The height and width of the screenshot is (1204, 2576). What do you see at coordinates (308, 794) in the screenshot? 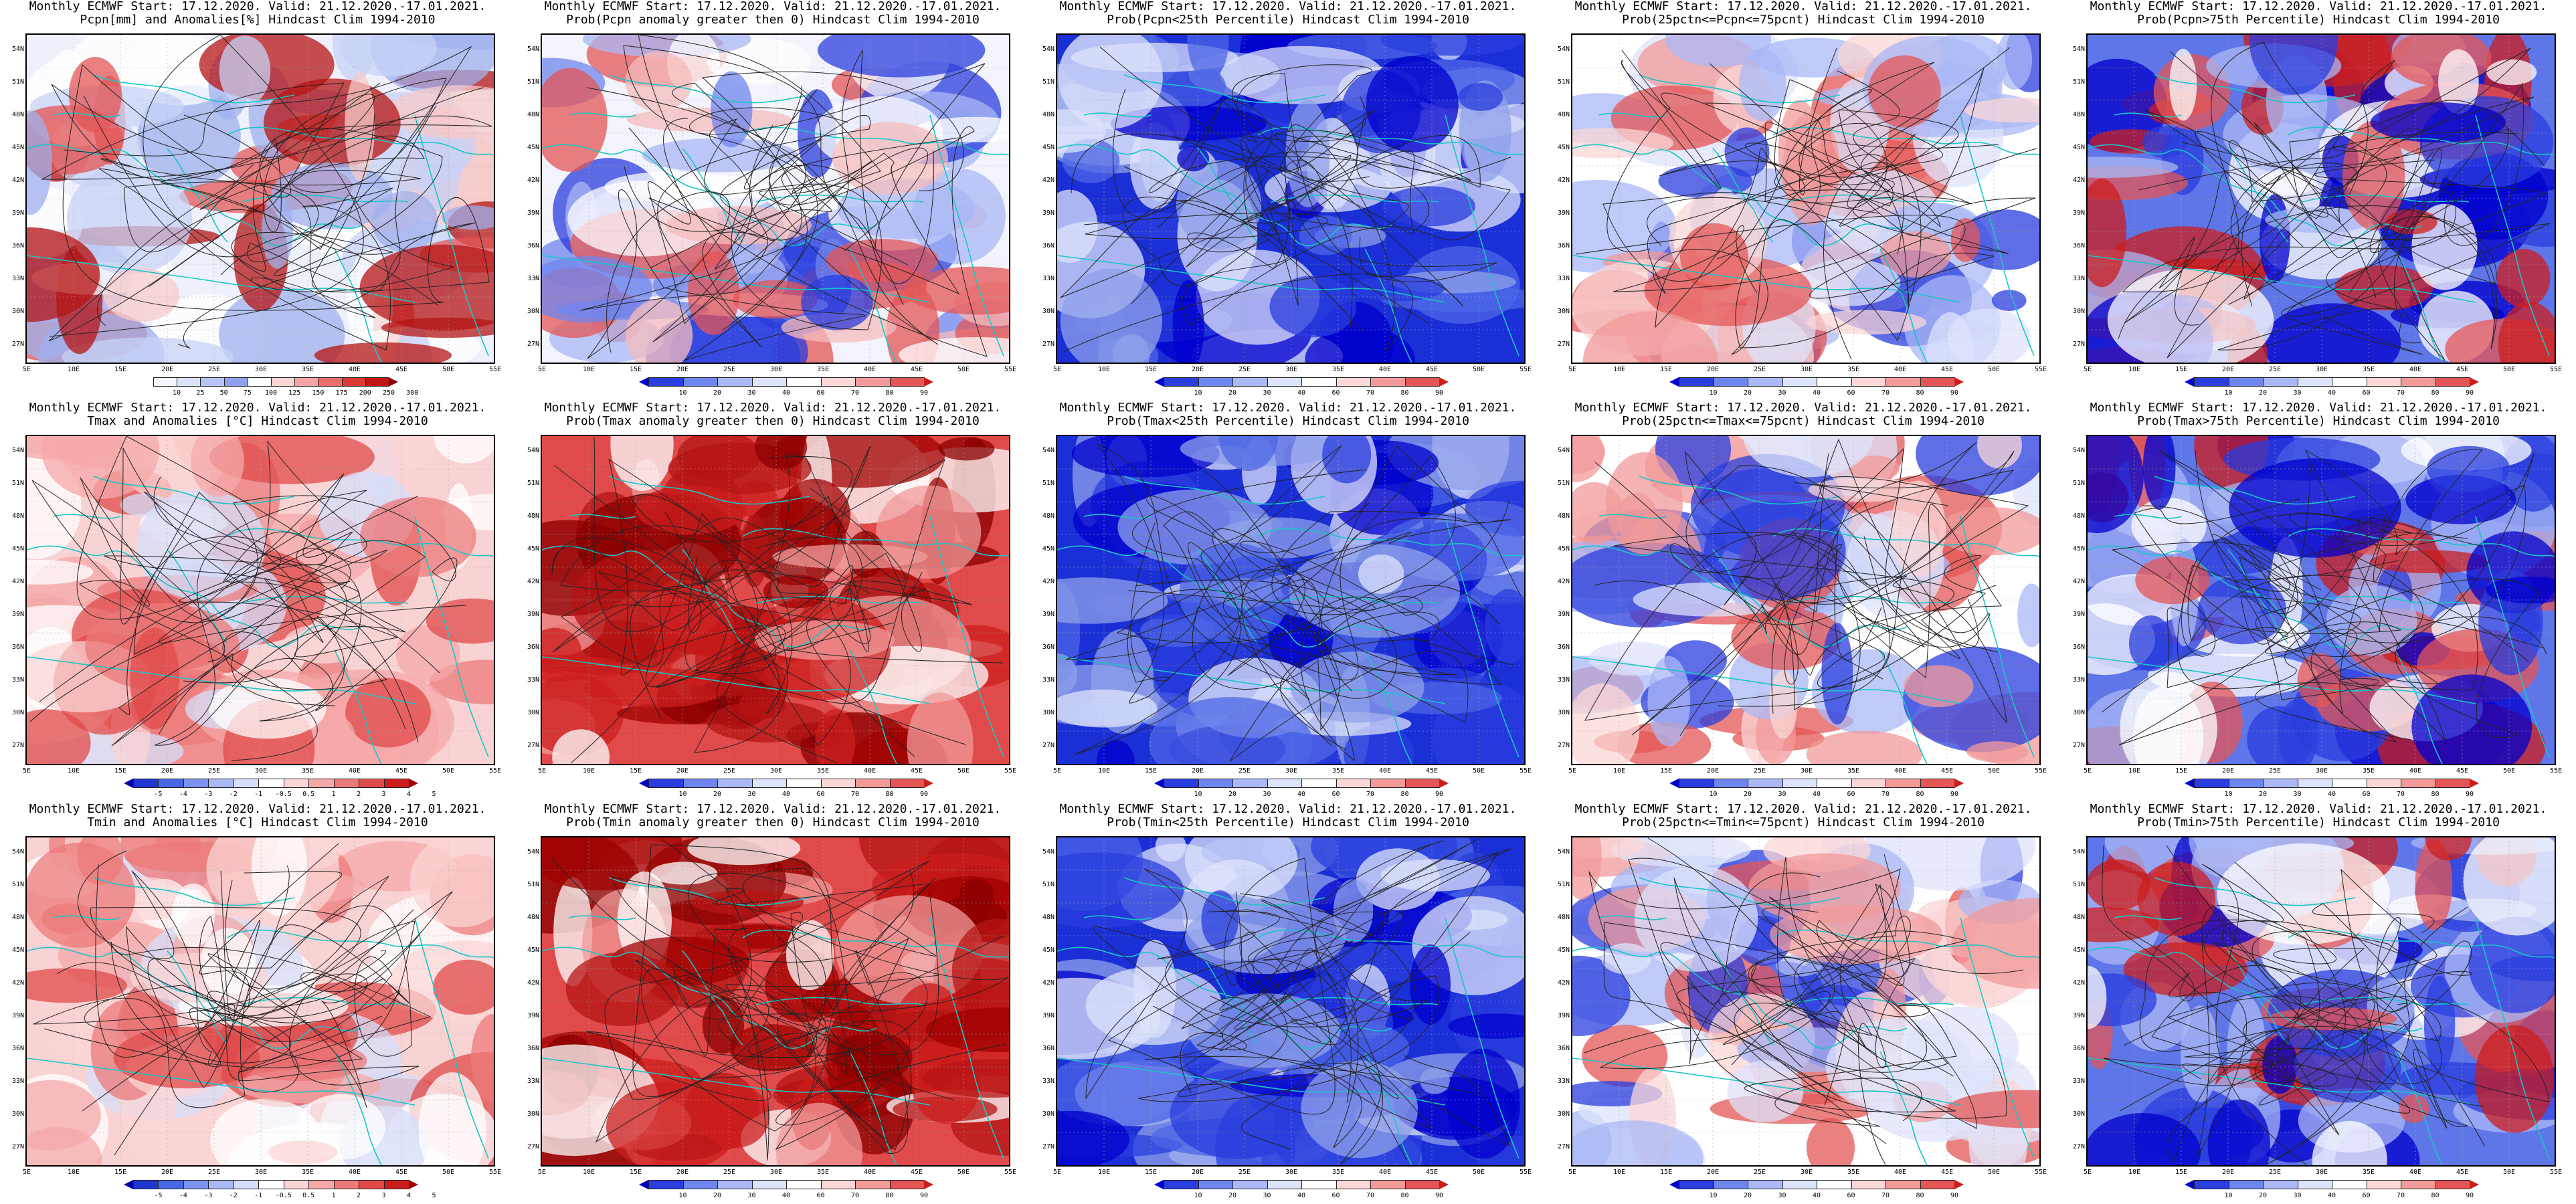
I see `colorbar-tick: 0.5` at bounding box center [308, 794].